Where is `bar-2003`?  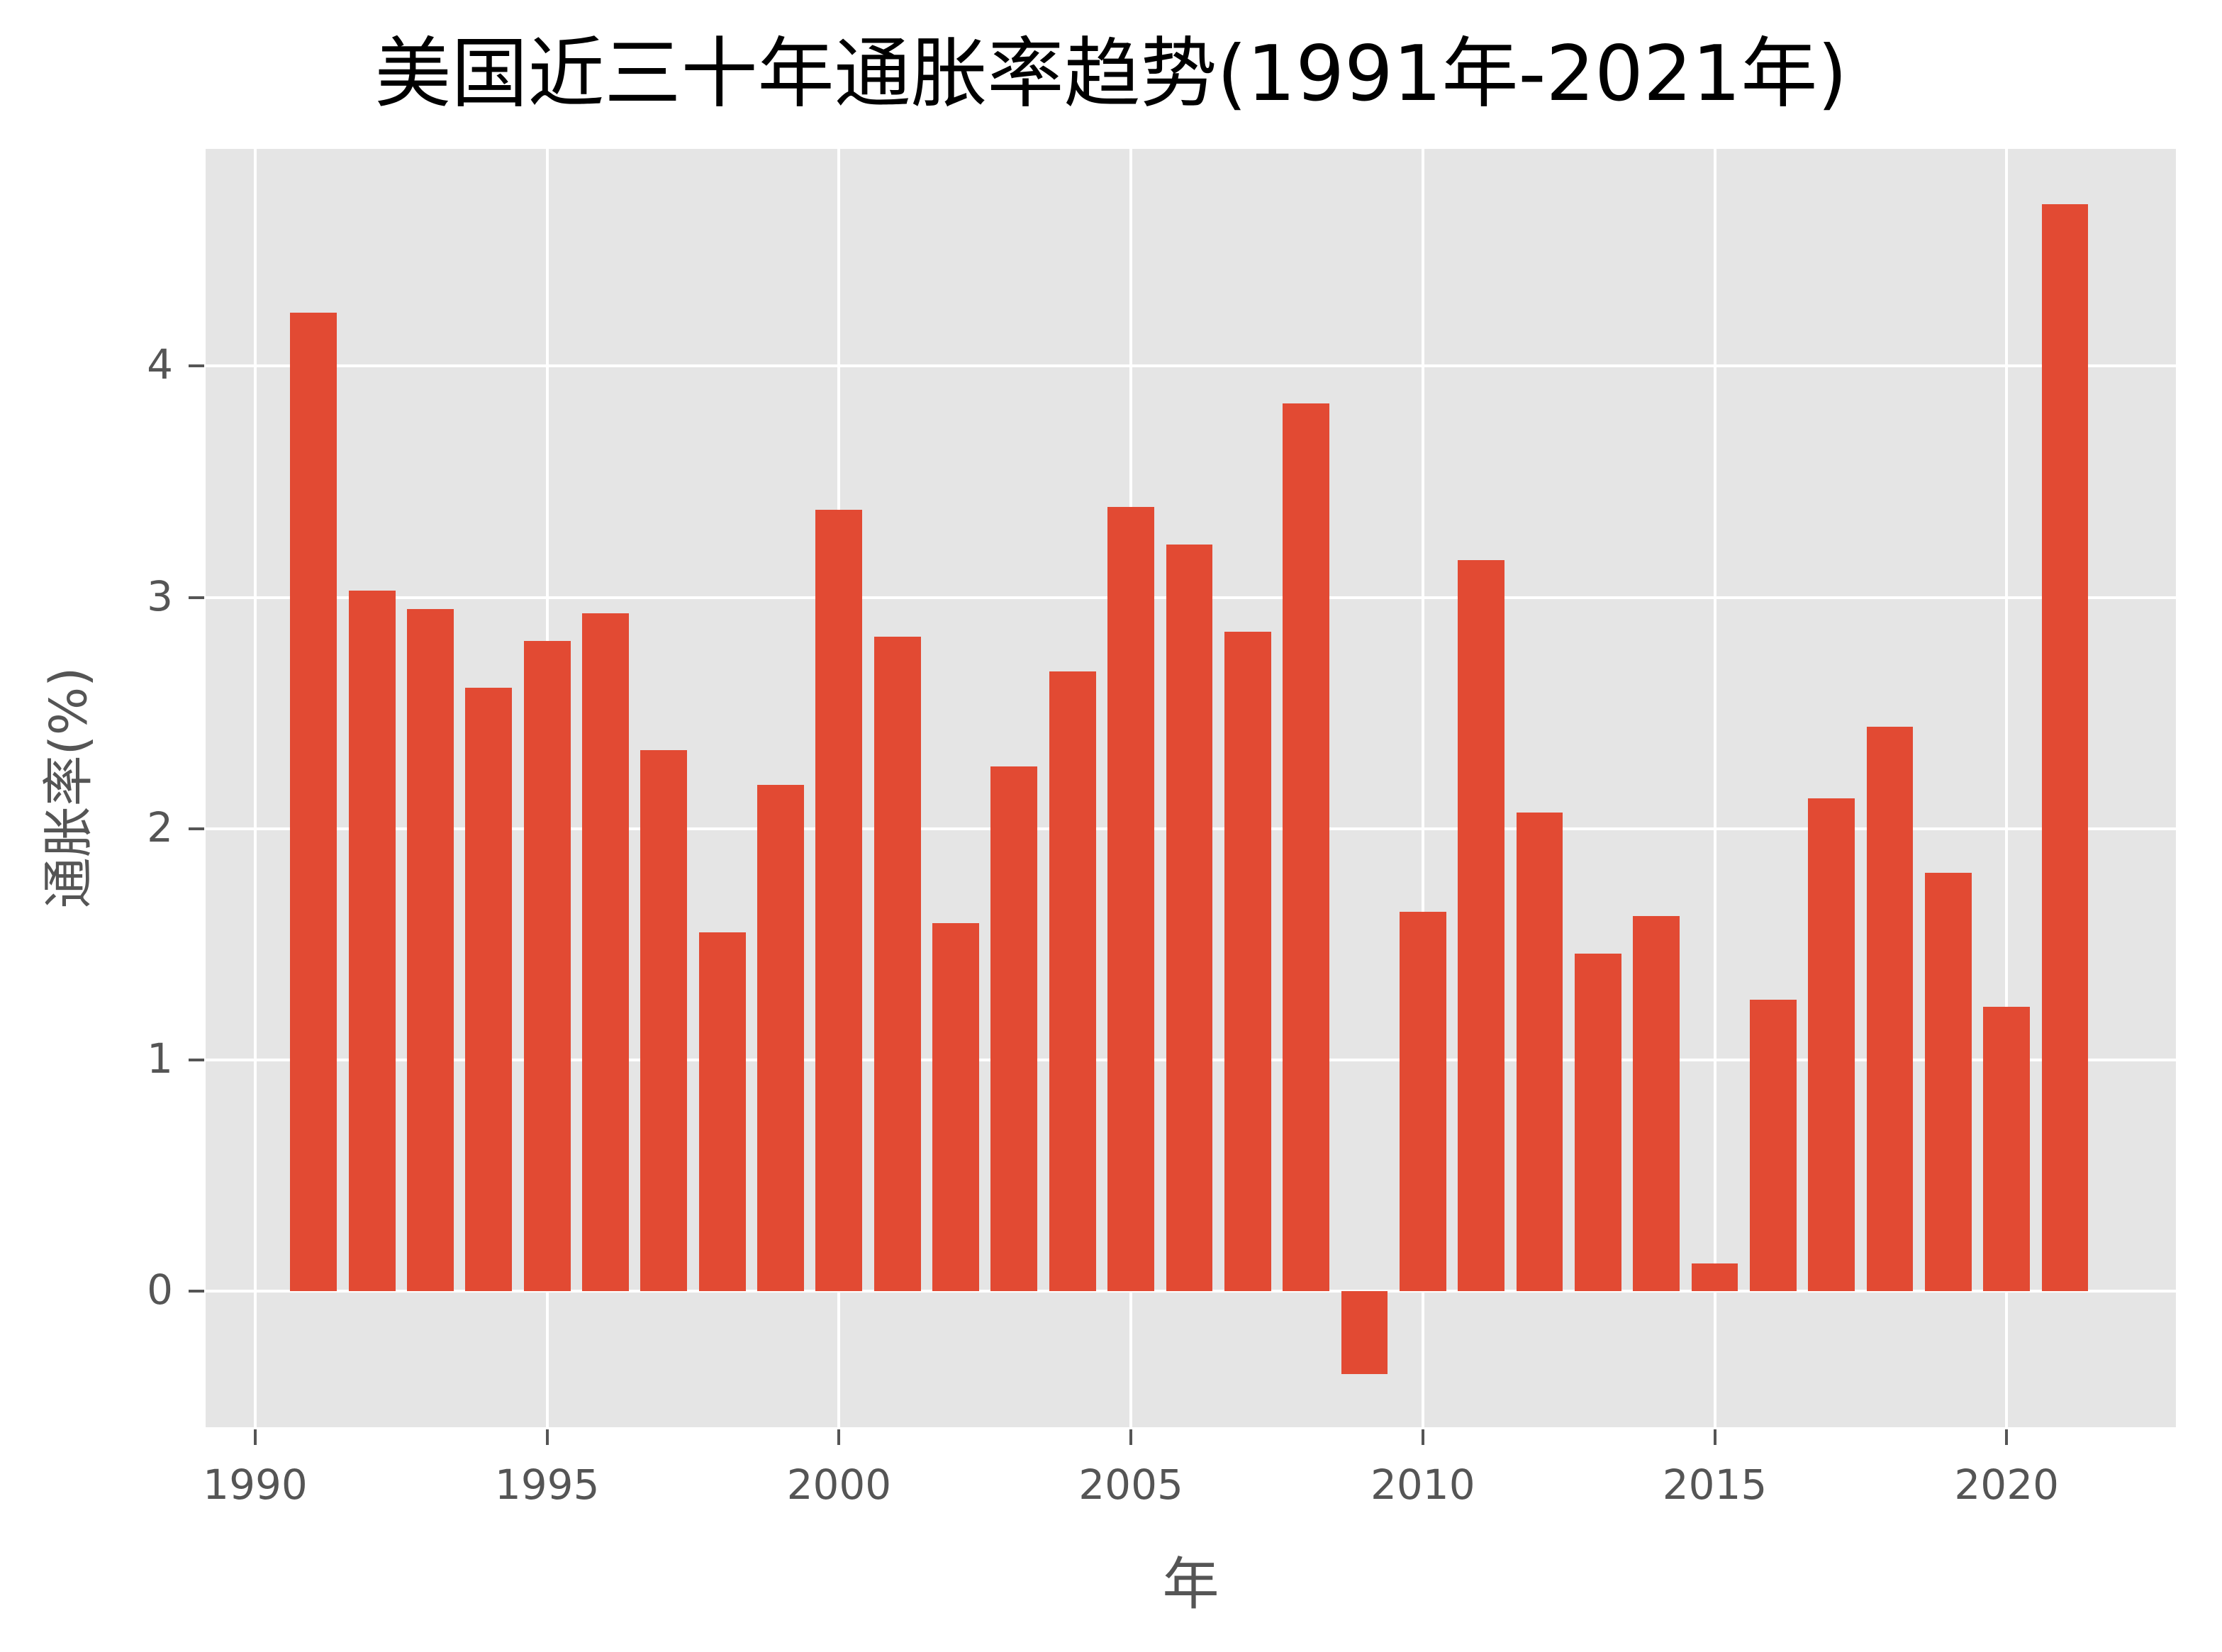
bar-2003 is located at coordinates (1014, 1028).